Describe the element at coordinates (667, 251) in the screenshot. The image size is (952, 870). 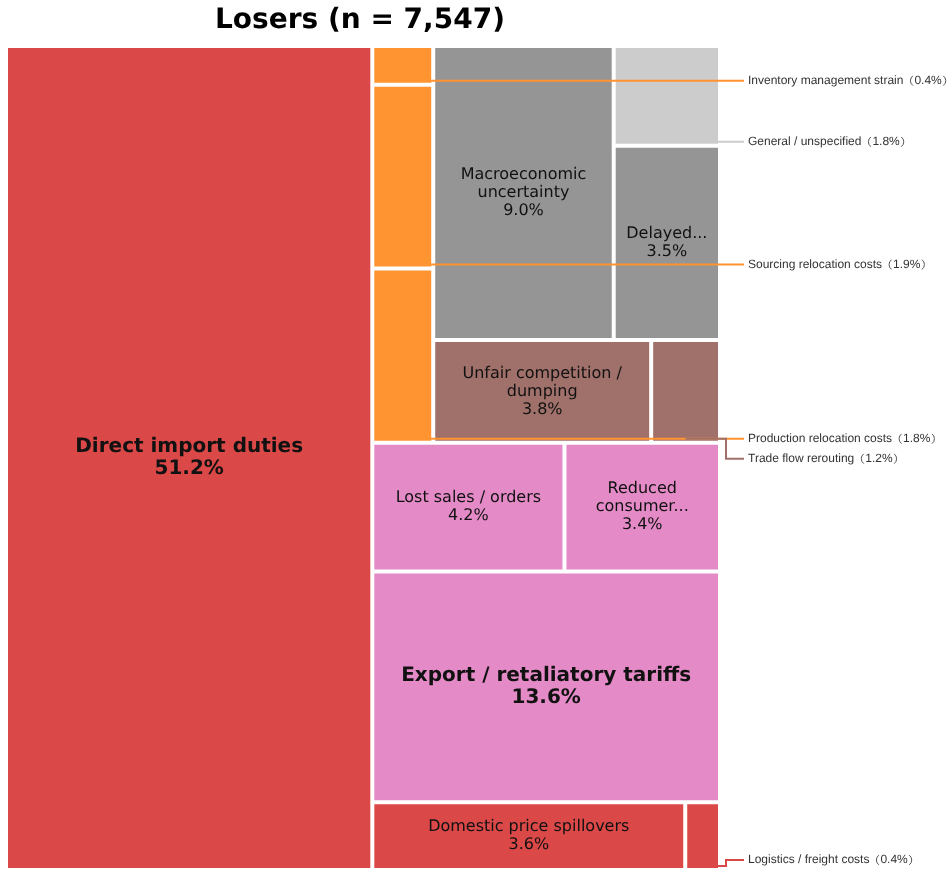
I see `data-label: 3.5%` at that location.